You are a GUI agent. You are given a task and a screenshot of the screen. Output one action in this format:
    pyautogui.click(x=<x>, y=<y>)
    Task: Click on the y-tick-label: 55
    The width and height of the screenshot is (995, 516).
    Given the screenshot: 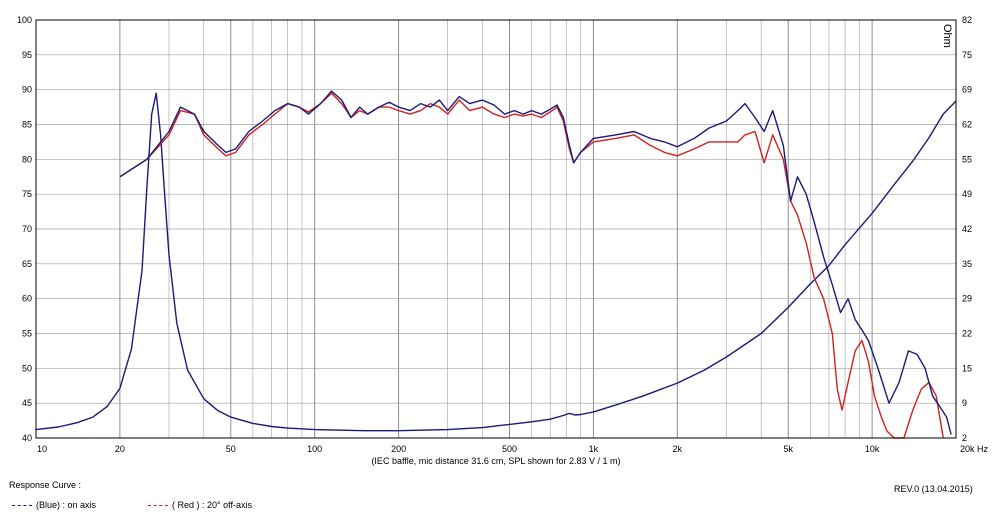 What is the action you would take?
    pyautogui.click(x=27, y=334)
    